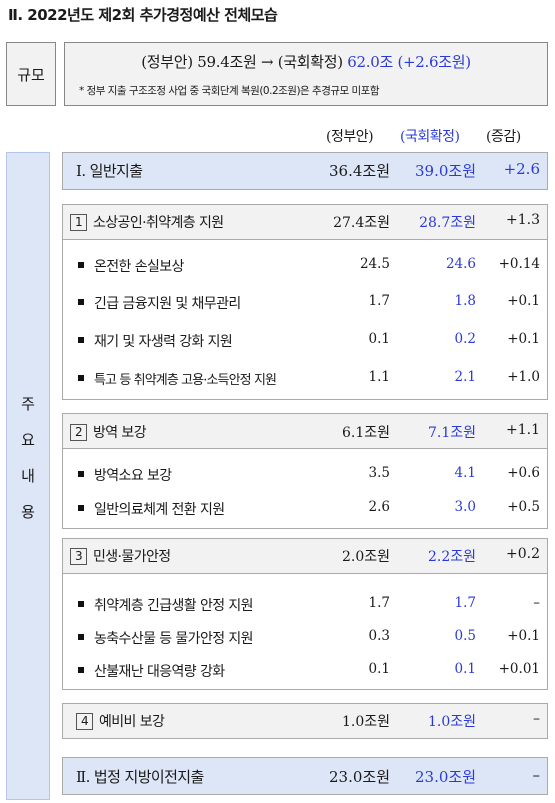  Describe the element at coordinates (120, 433) in the screenshot. I see `group2-label: 방역 보강` at that location.